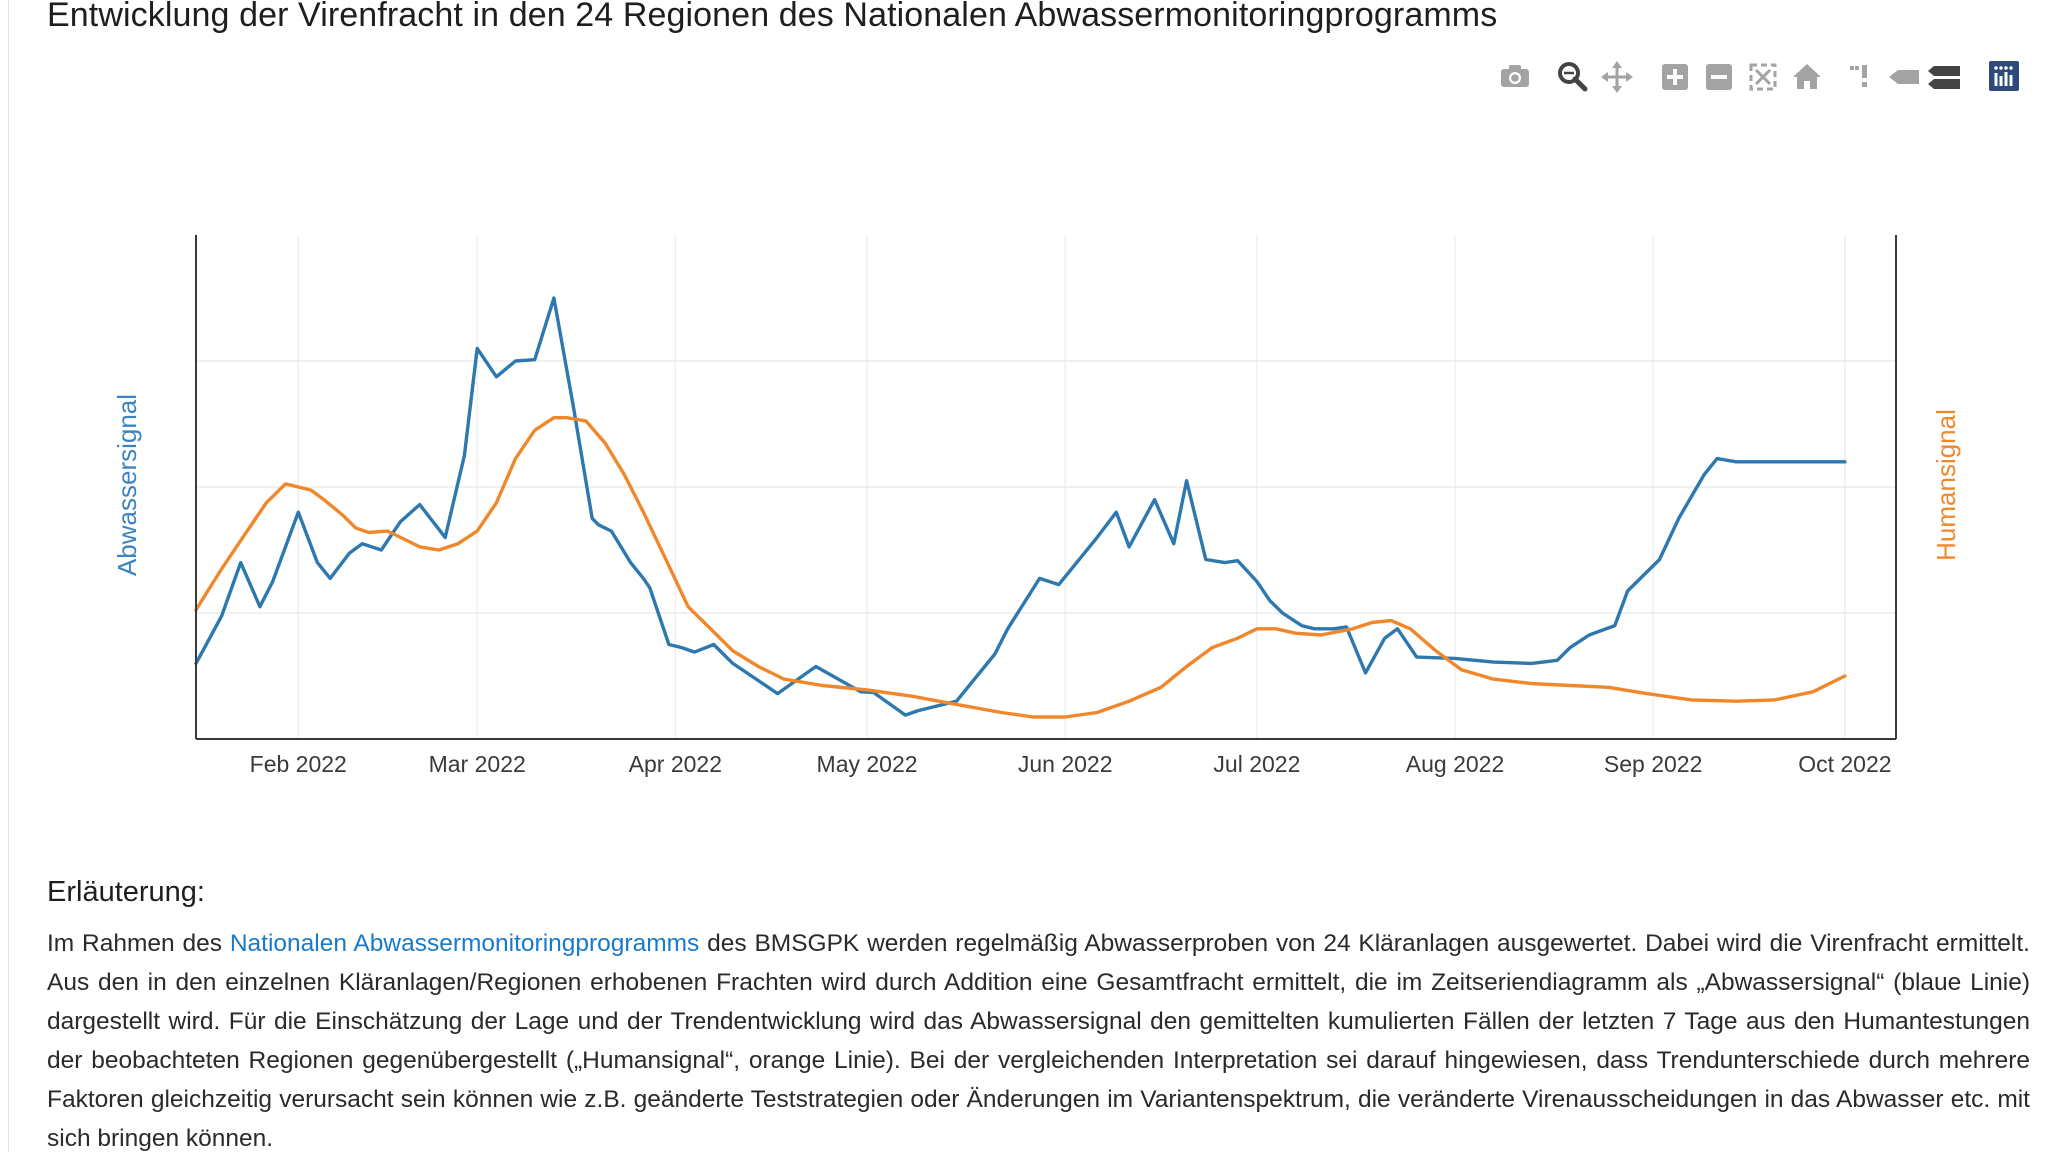 This screenshot has width=2048, height=1158. What do you see at coordinates (126, 892) in the screenshot?
I see `explanation-heading: Erläuterung:` at bounding box center [126, 892].